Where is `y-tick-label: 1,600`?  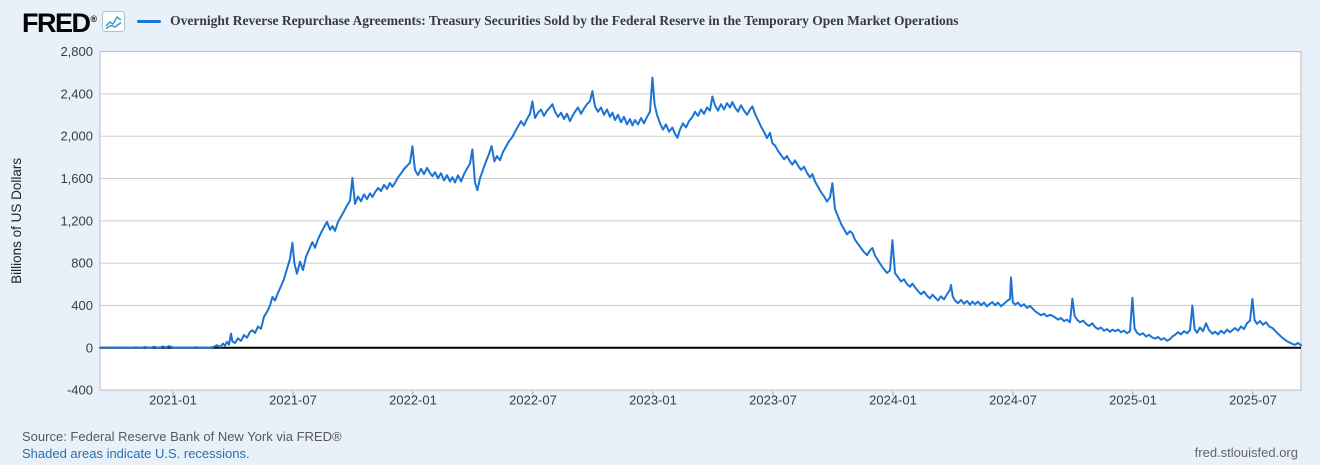 y-tick-label: 1,600 is located at coordinates (76, 178).